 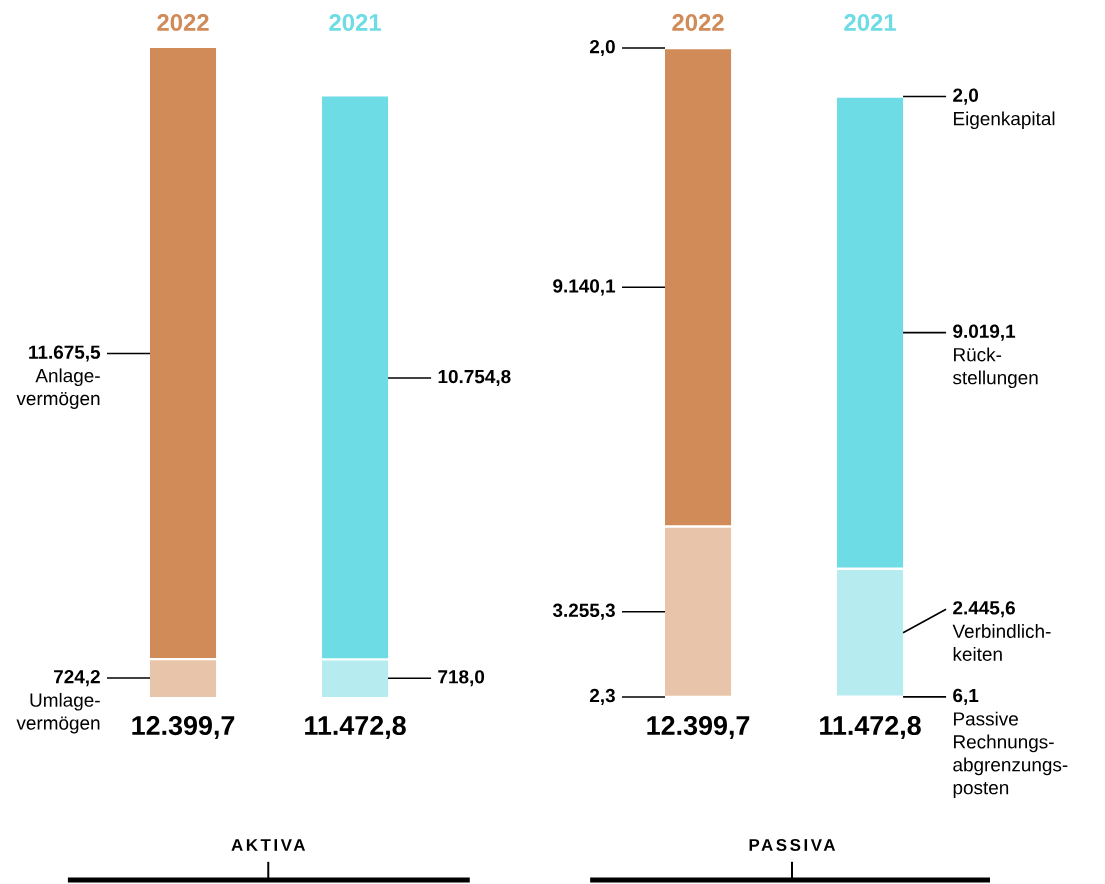 I want to click on data-label: 9.140,1, so click(x=584, y=287).